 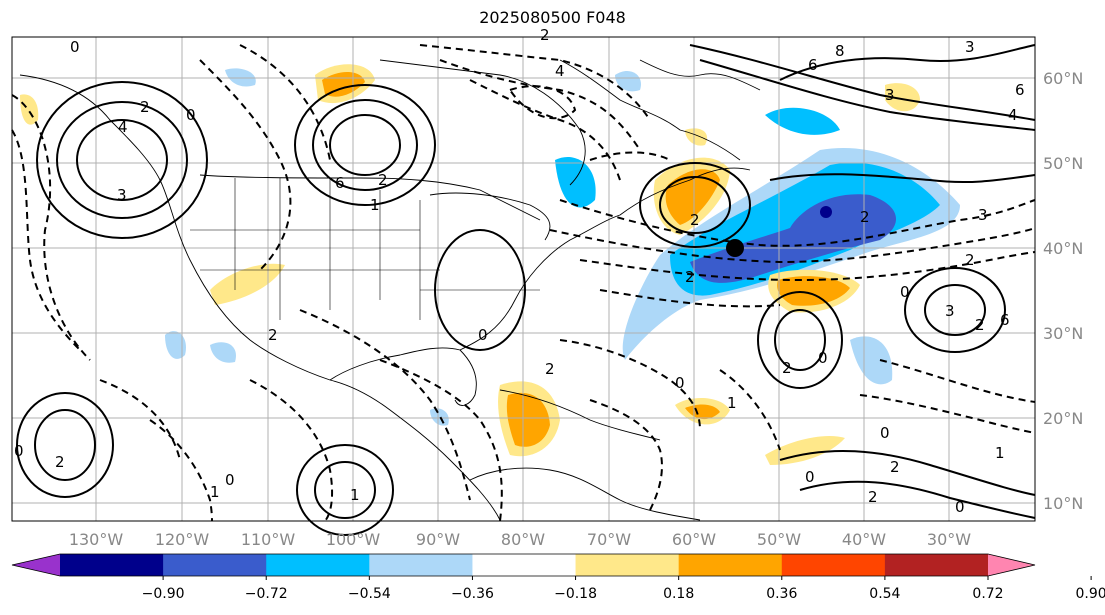 What do you see at coordinates (779, 539) in the screenshot?
I see `svg-text: 50°W` at bounding box center [779, 539].